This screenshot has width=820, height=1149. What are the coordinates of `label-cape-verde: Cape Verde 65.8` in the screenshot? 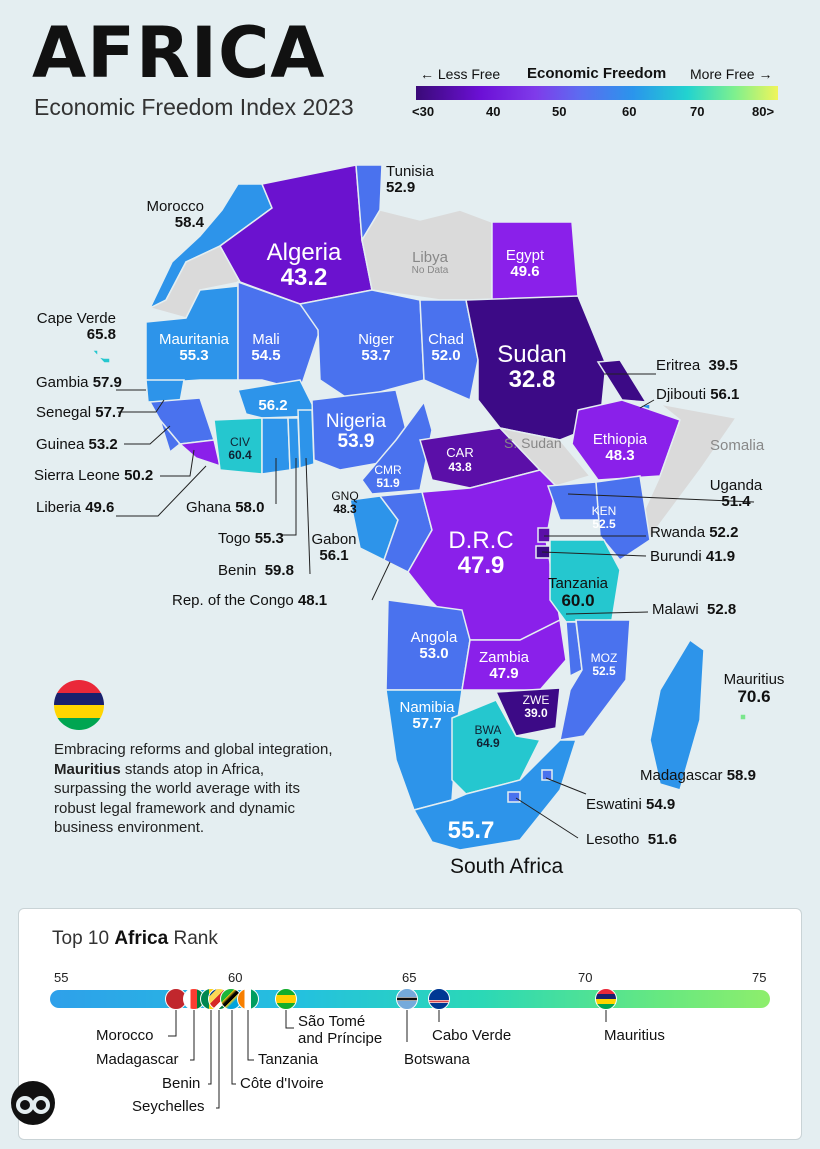 It's located at (76, 326).